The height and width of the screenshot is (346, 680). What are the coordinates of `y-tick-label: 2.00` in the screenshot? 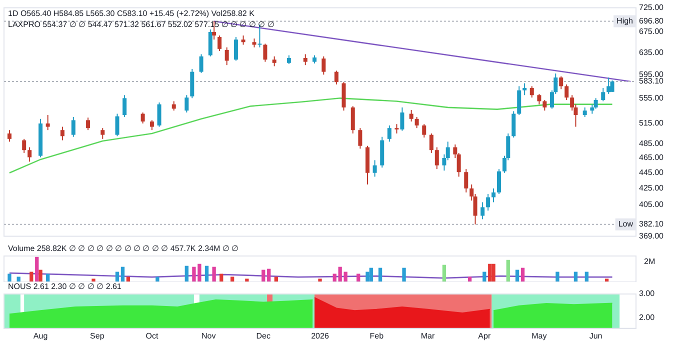 It's located at (647, 317).